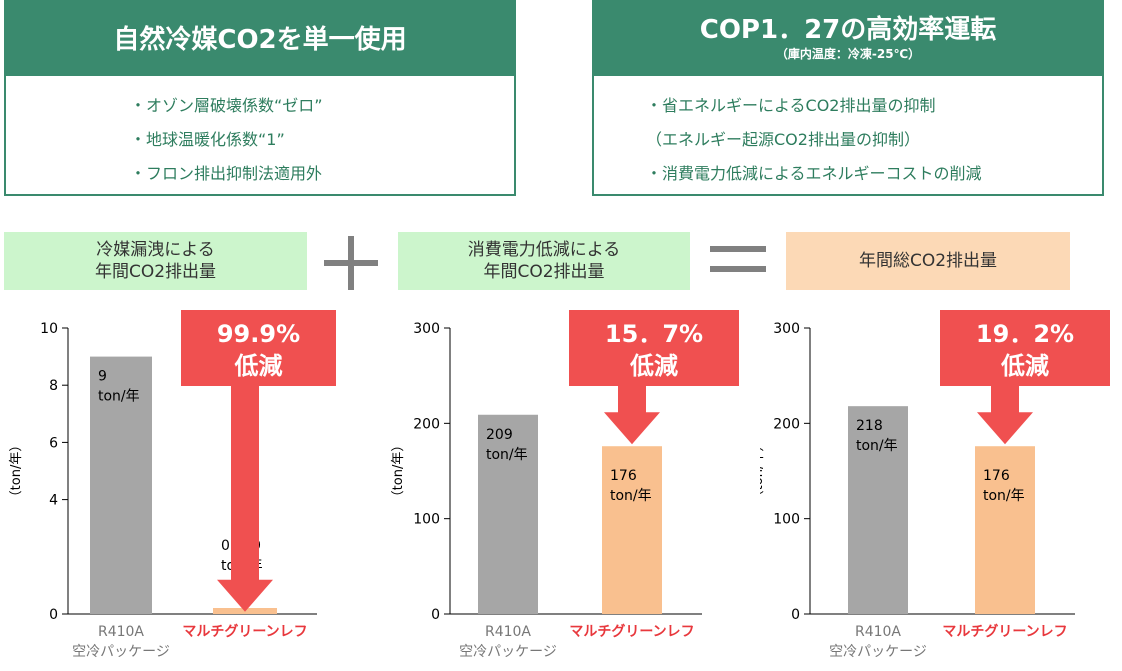 The image size is (1122, 671). Describe the element at coordinates (791, 105) in the screenshot. I see `feature-item: ・省エネルギーによるCO2排出量の抑制` at that location.